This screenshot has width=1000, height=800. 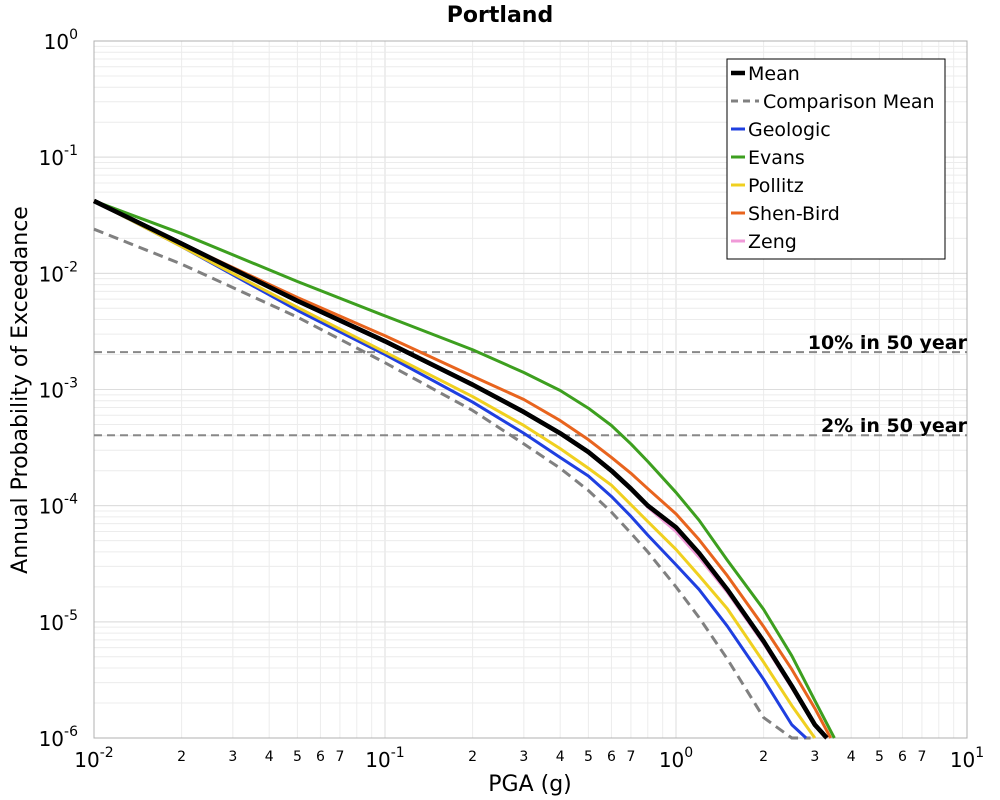 What do you see at coordinates (676, 758) in the screenshot?
I see `x-major-tick-label: 10⁰` at bounding box center [676, 758].